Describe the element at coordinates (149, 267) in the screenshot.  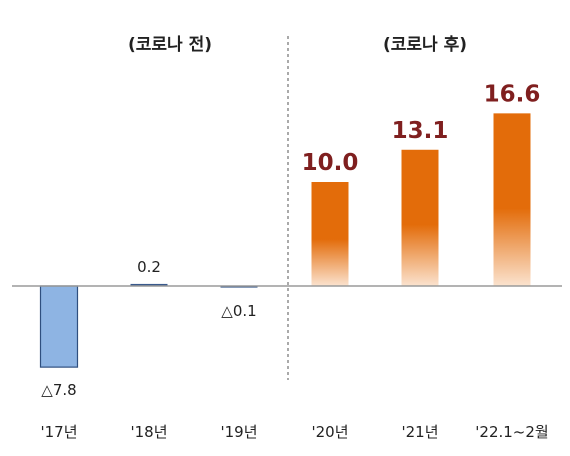
I see `data-label-2: 0.2` at that location.